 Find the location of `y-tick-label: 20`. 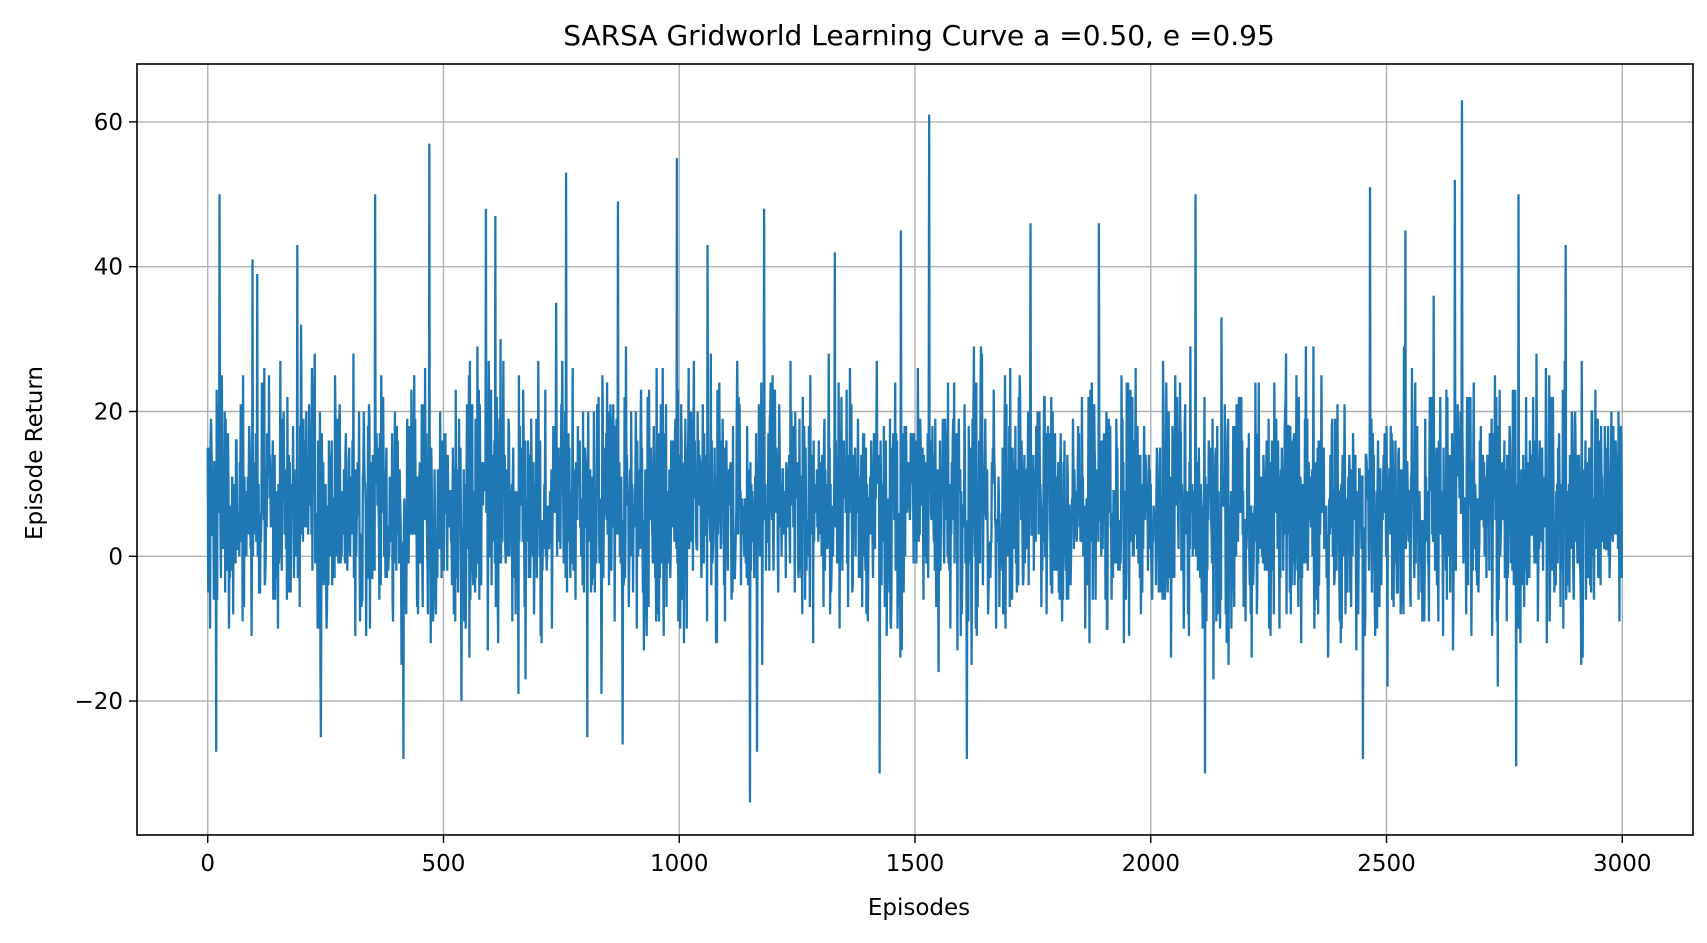

y-tick-label: 20 is located at coordinates (108, 412).